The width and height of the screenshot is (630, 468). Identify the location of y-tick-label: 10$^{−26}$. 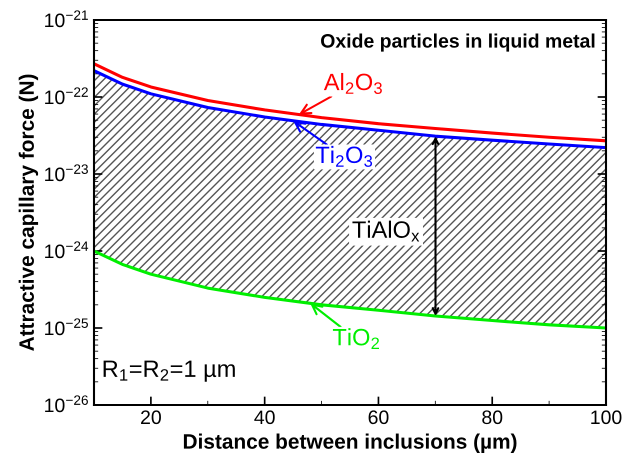
(66, 403).